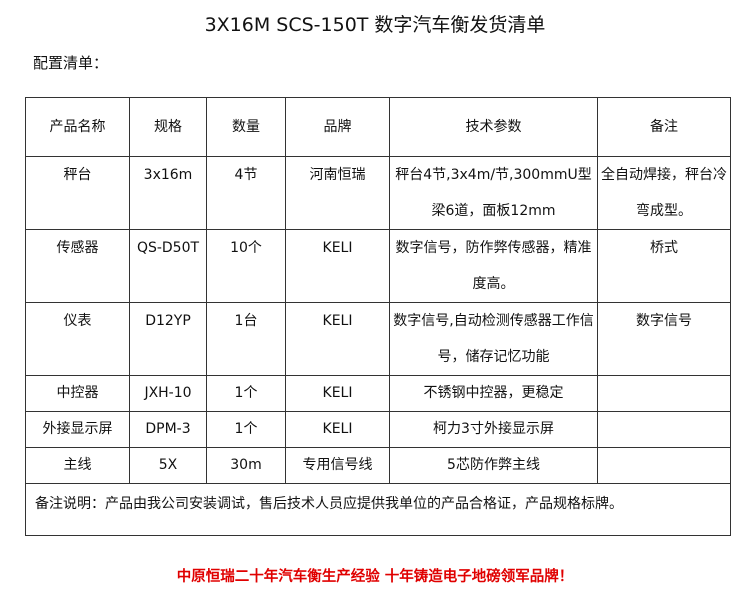 The width and height of the screenshot is (750, 589). I want to click on table-cell: 5芯防作弊主线, so click(493, 465).